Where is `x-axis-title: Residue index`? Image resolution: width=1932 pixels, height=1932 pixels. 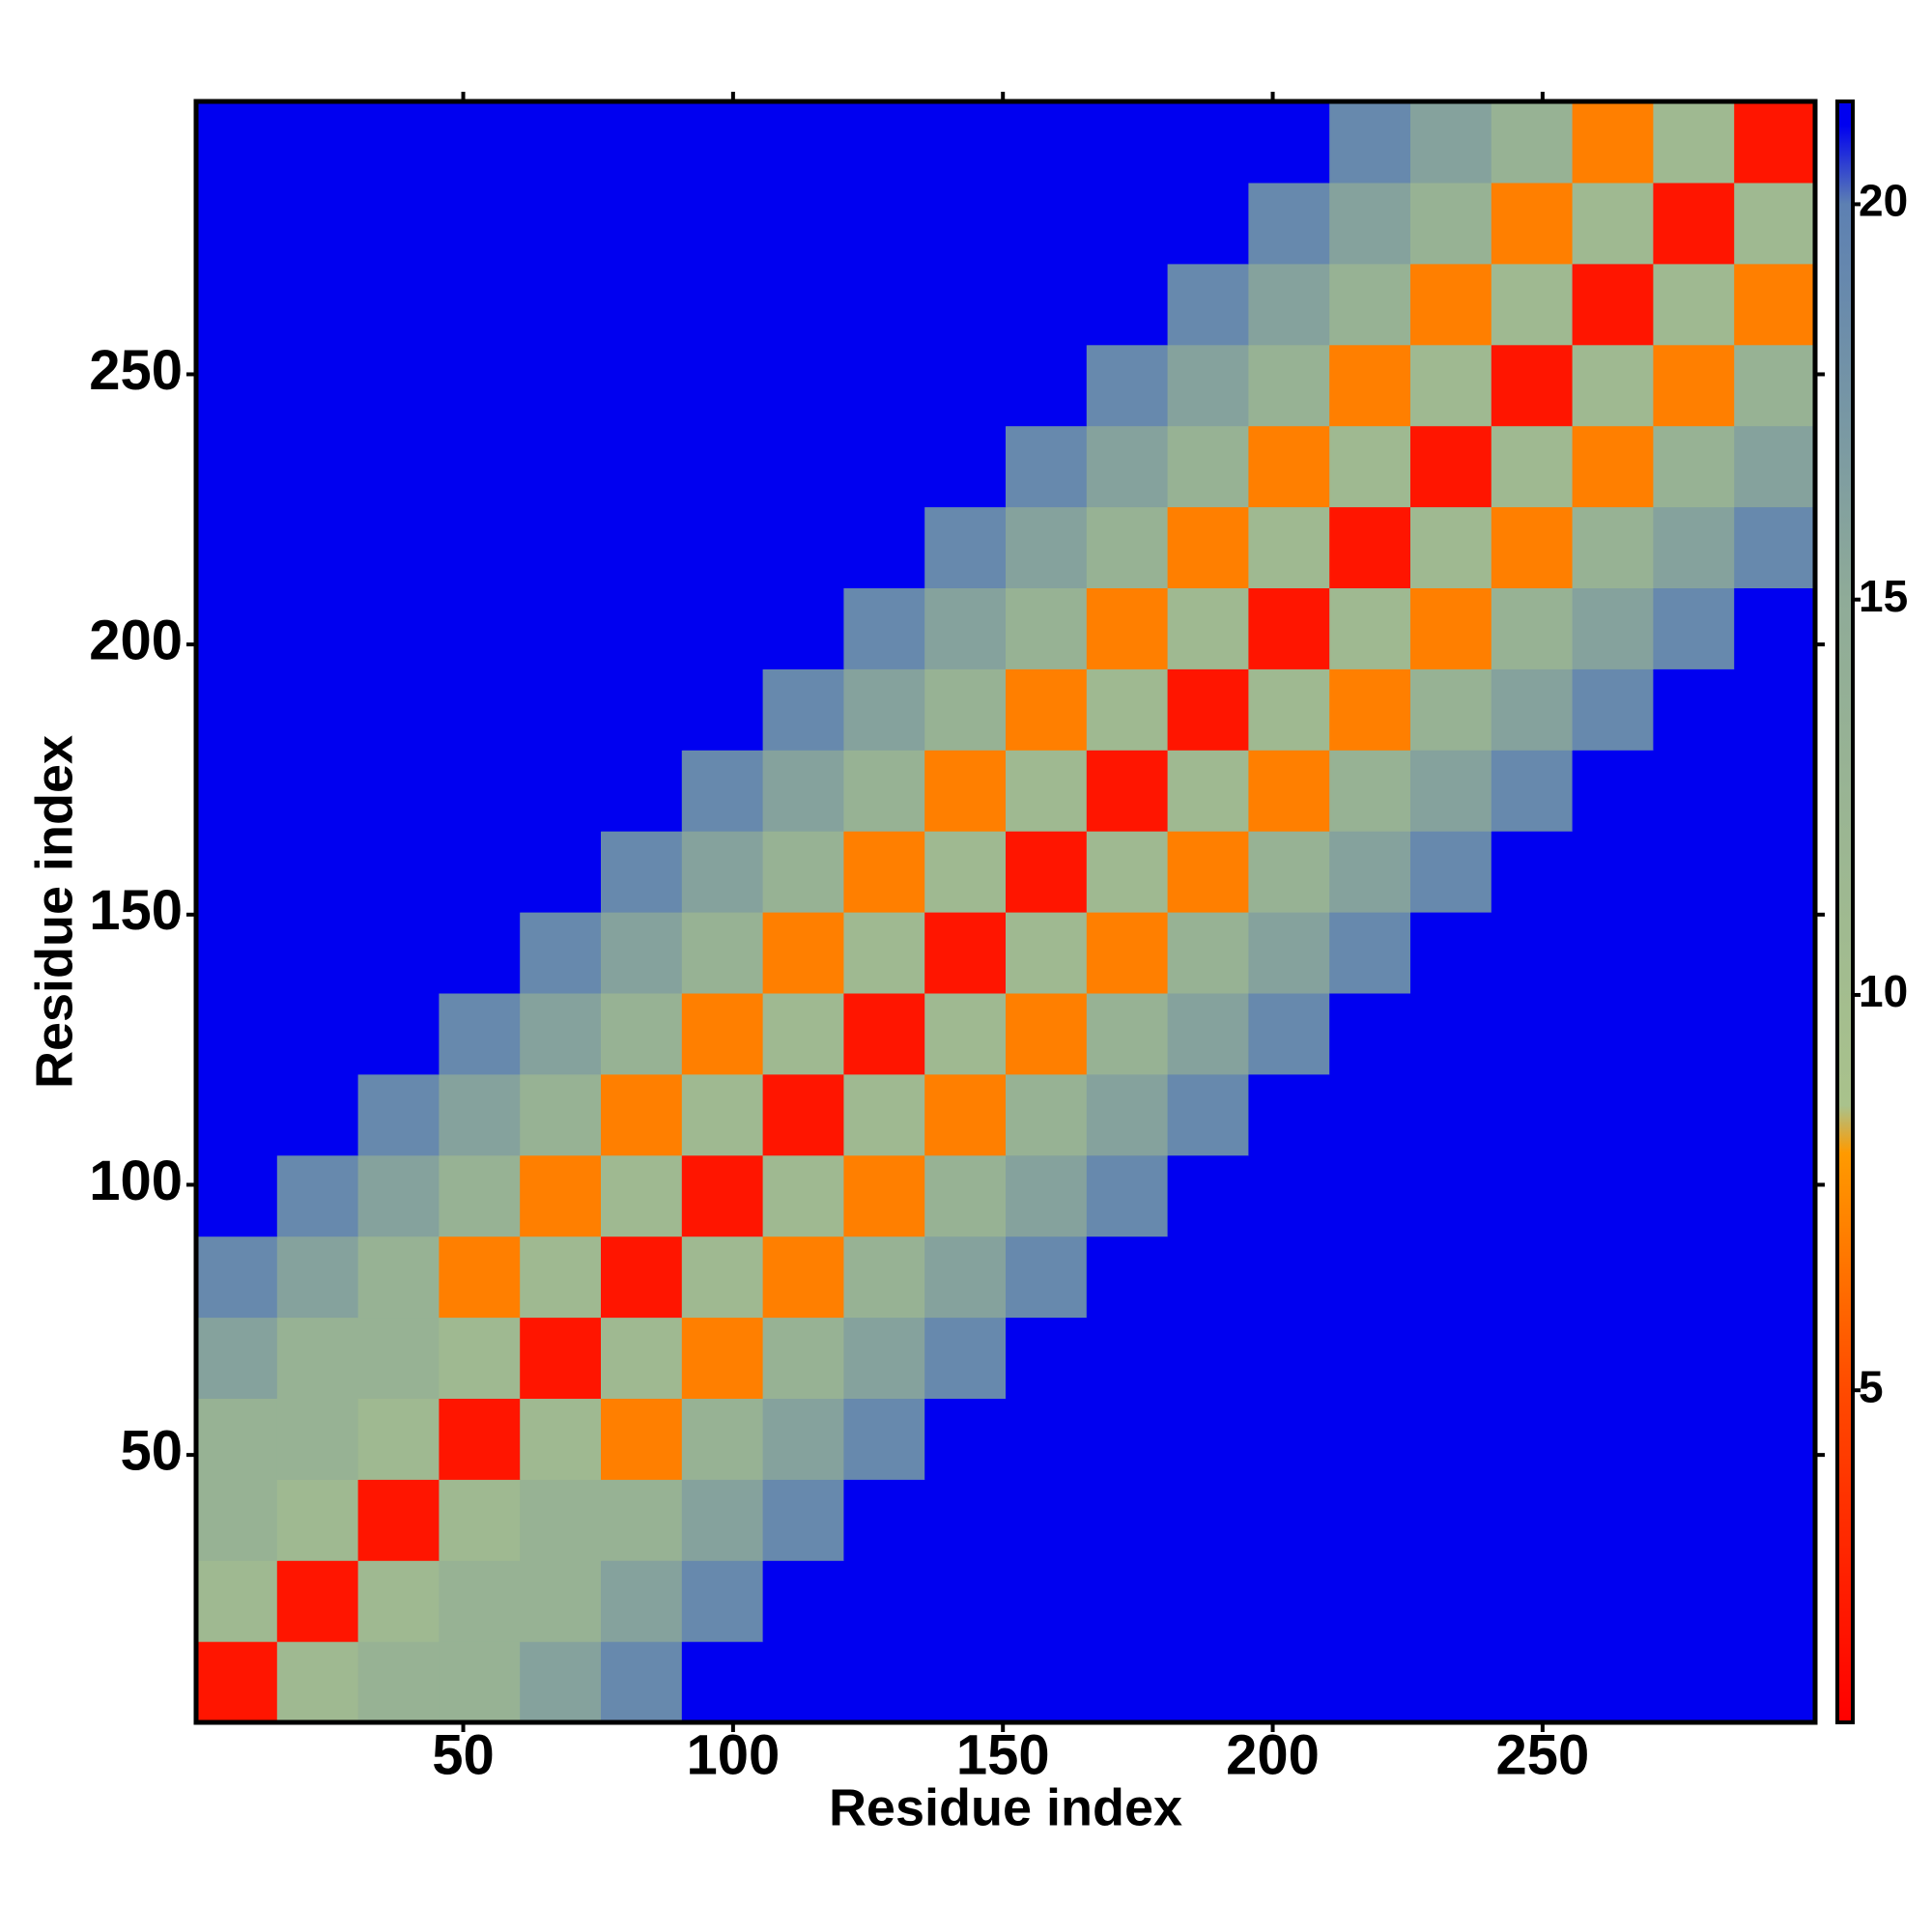
x-axis-title: Residue index is located at coordinates (1005, 1807).